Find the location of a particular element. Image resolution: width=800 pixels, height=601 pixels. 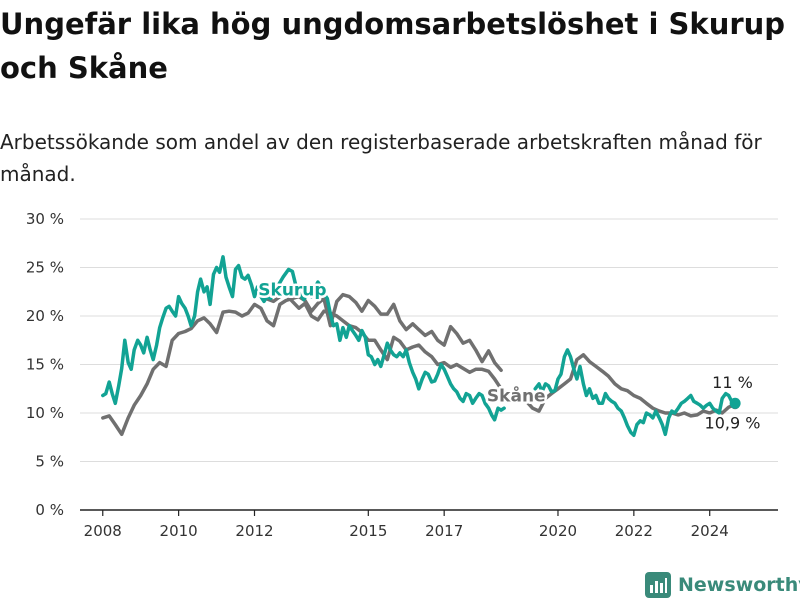

y-tick-label: 5 % is located at coordinates (49, 462).